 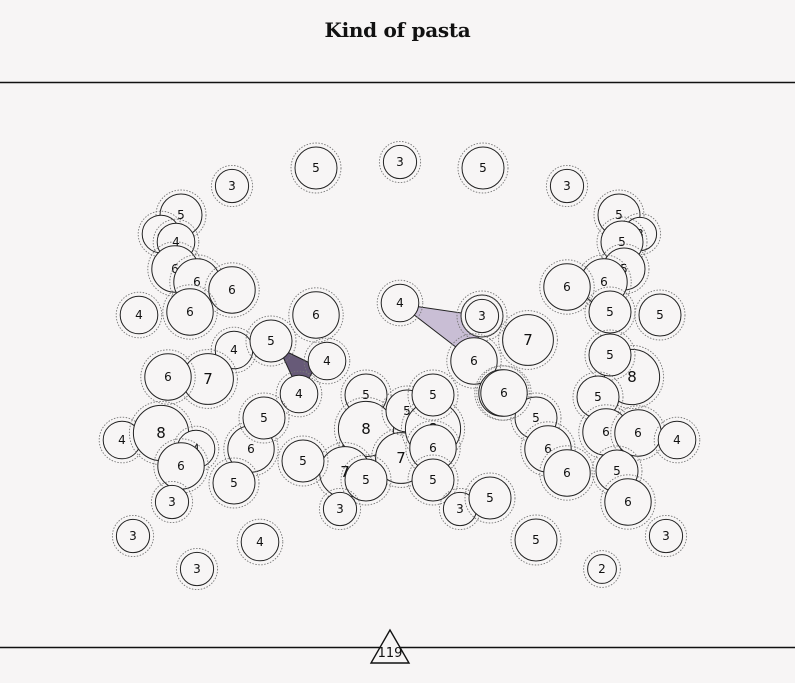 I want to click on node-31: 7, so click(x=528, y=340).